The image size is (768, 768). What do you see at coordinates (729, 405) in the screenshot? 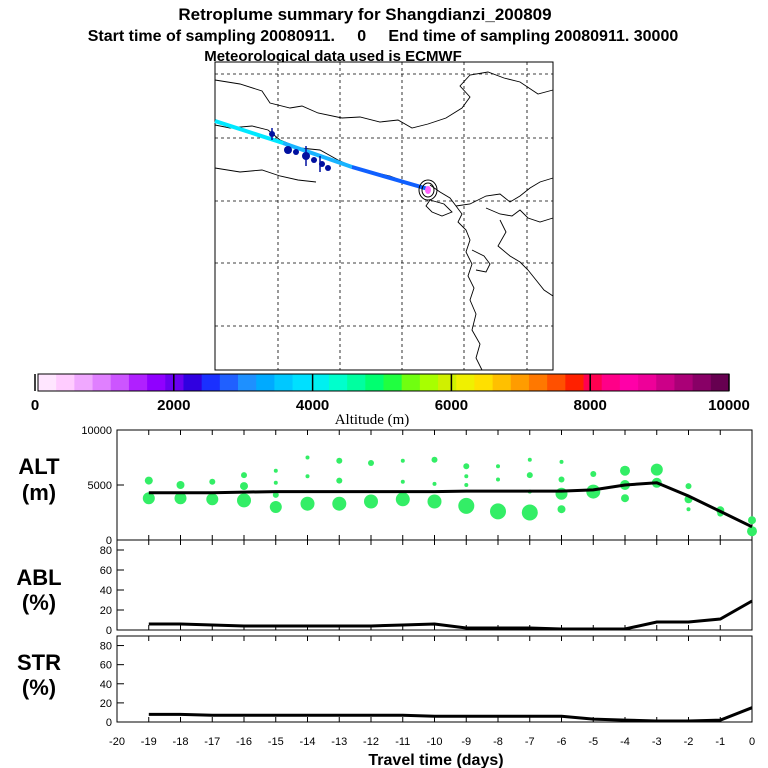
I see `colorbar-tick-label: 10000` at bounding box center [729, 405].